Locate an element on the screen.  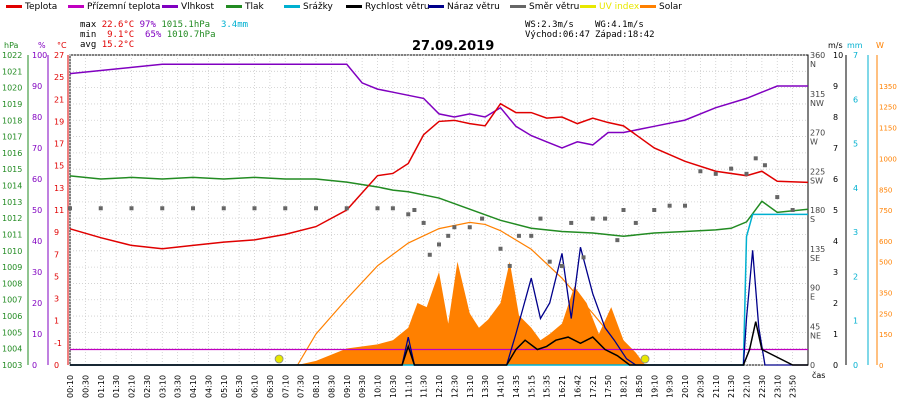
max-label: max is located at coordinates (88, 25).